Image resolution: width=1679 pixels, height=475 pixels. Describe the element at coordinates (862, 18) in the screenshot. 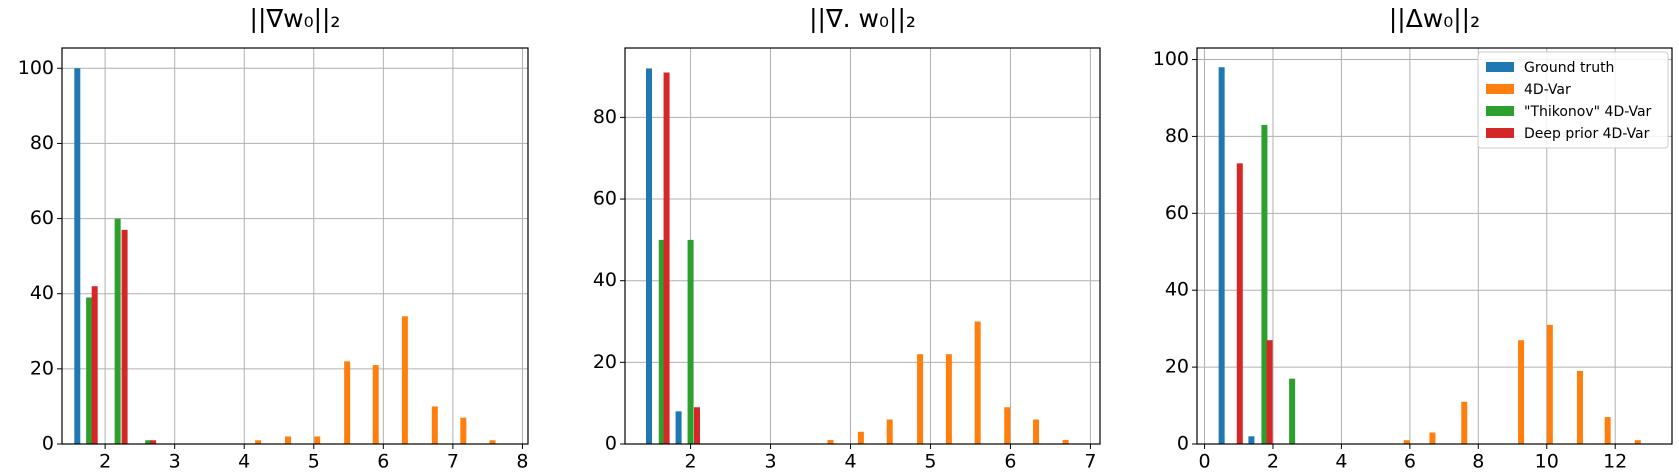

I see `chart-title: ||∇. w₀||₂` at that location.